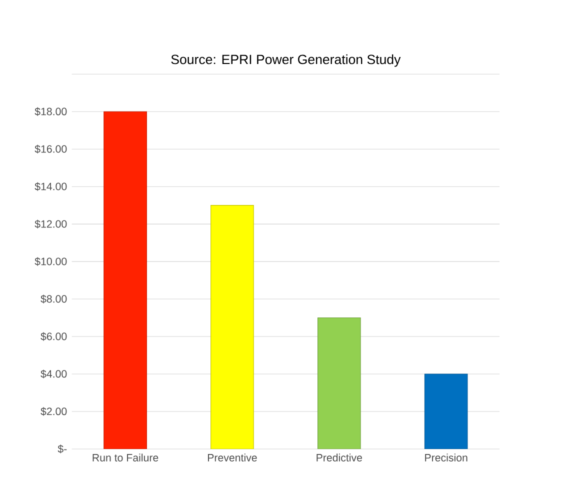  Describe the element at coordinates (50, 186) in the screenshot. I see `y-tick-label: $14.00` at that location.